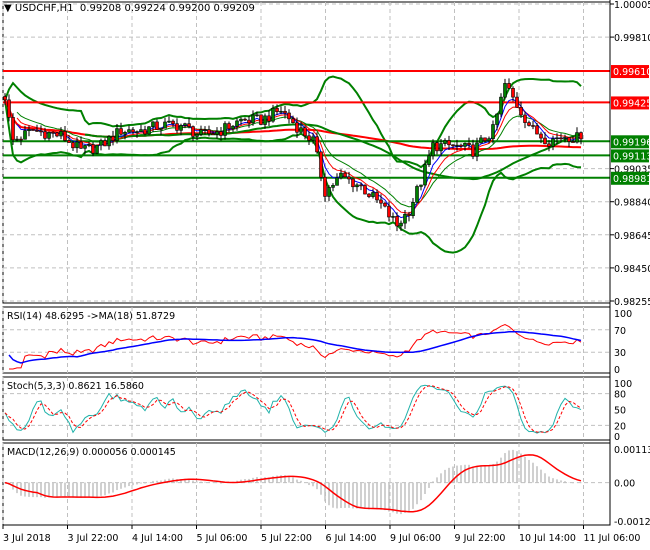  Describe the element at coordinates (222, 538) in the screenshot. I see `x-tick-label: 5 Jul 06:00` at that location.